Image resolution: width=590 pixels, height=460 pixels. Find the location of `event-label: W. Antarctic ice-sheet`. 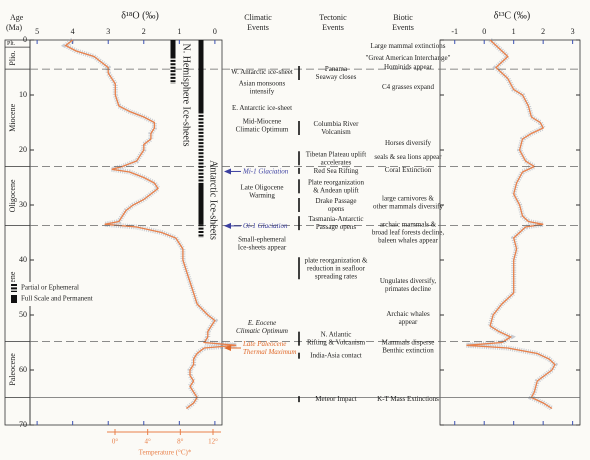

event-label: W. Antarctic ice-sheet is located at coordinates (262, 72).